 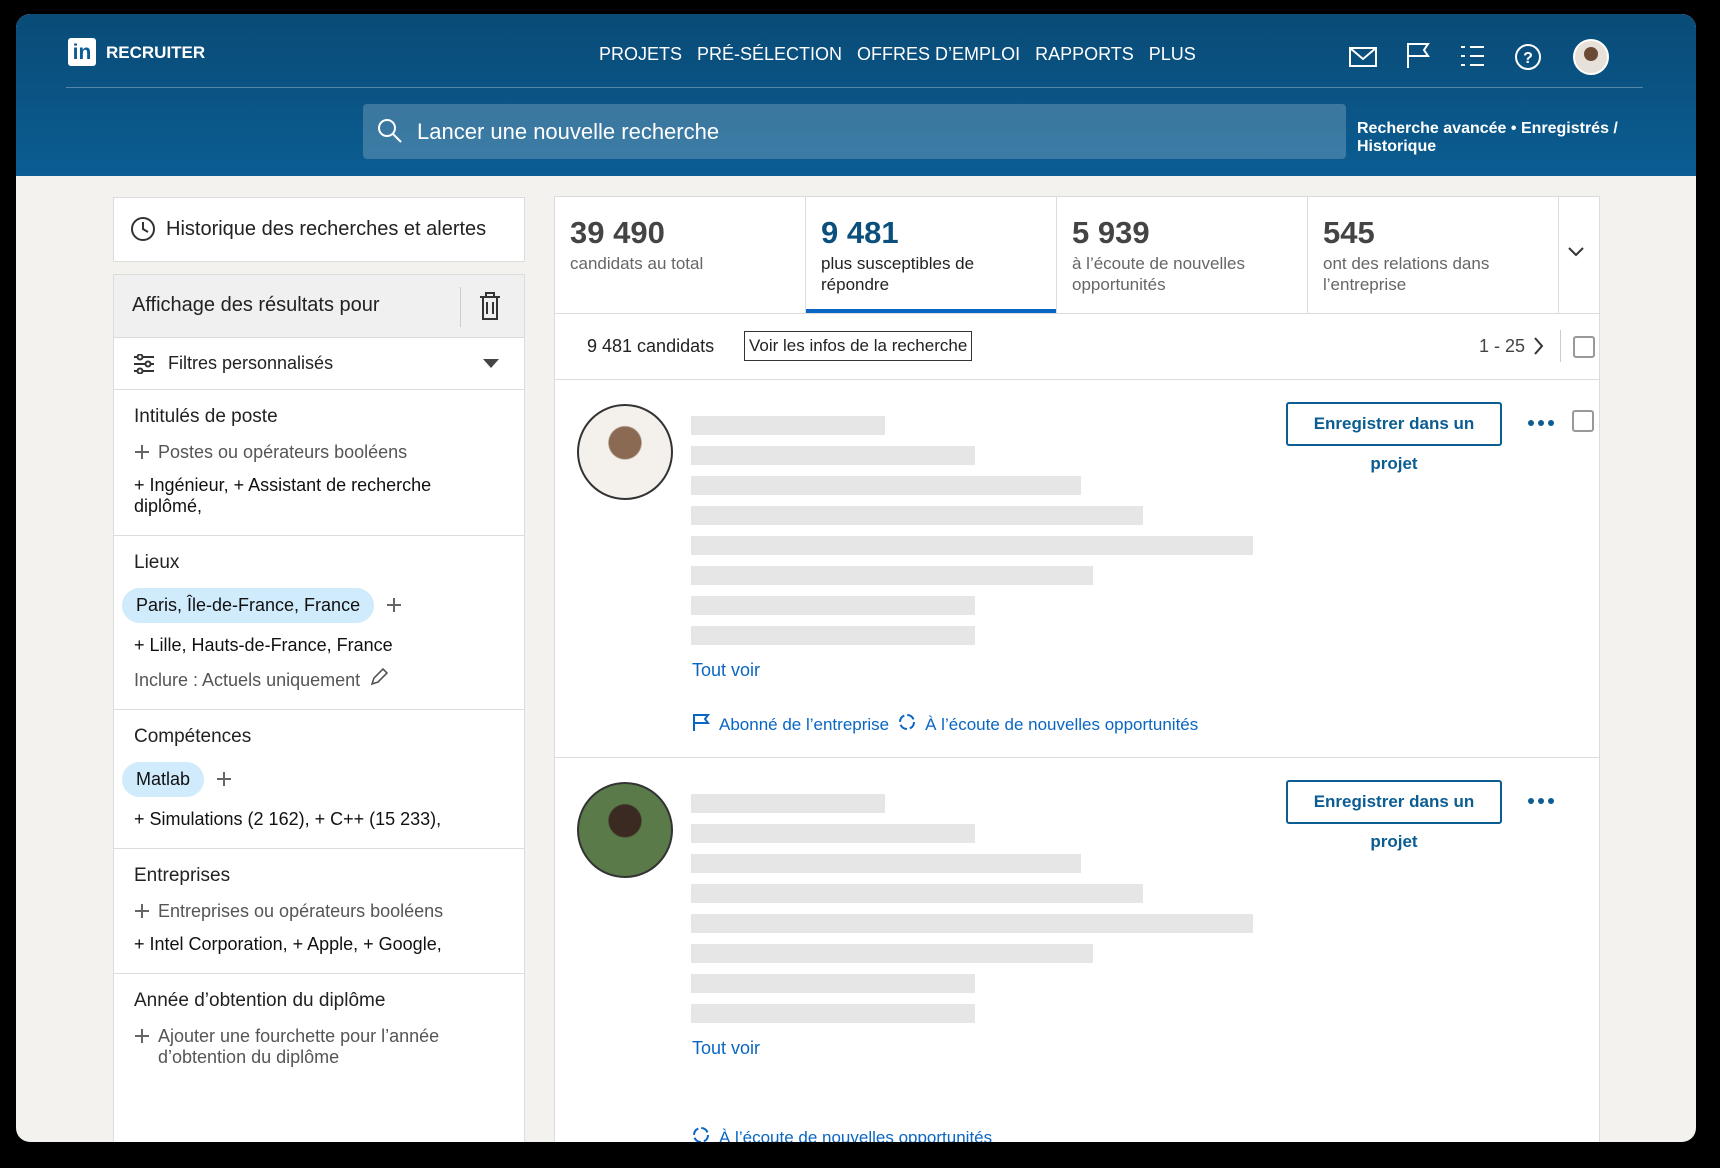 I want to click on add-row: Postes ou opérateurs booléens, so click(x=319, y=452).